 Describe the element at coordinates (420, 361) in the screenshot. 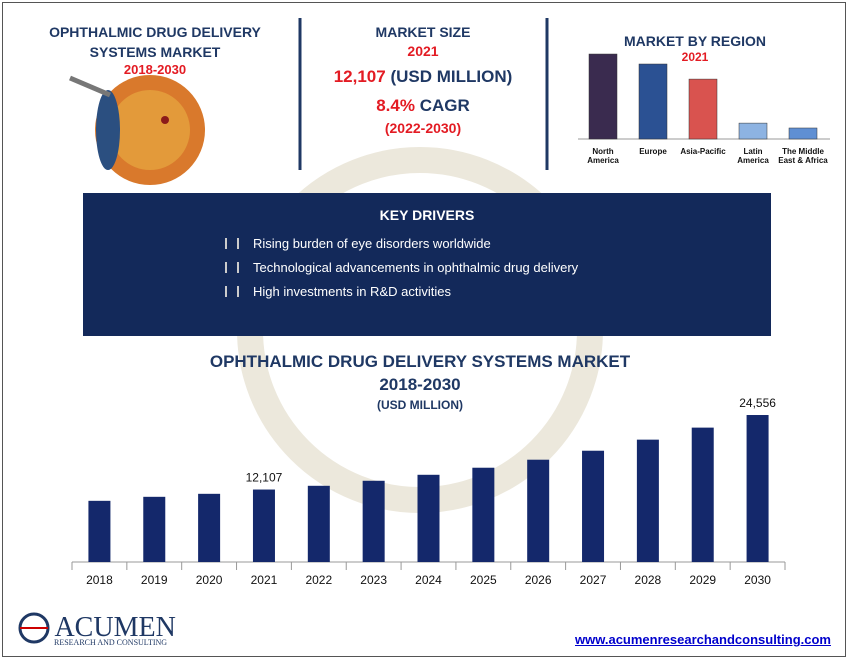

I see `chart-title: OPHTHALMIC DRUG DELIVERY SYSTEMS MARKET` at that location.